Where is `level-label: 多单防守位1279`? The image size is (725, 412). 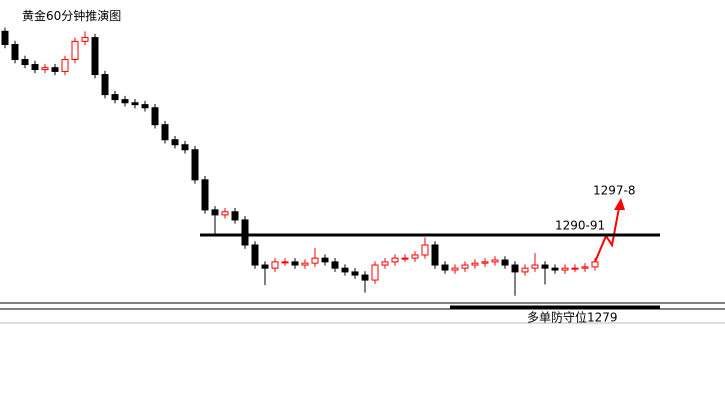 level-label: 多单防守位1279 is located at coordinates (572, 317).